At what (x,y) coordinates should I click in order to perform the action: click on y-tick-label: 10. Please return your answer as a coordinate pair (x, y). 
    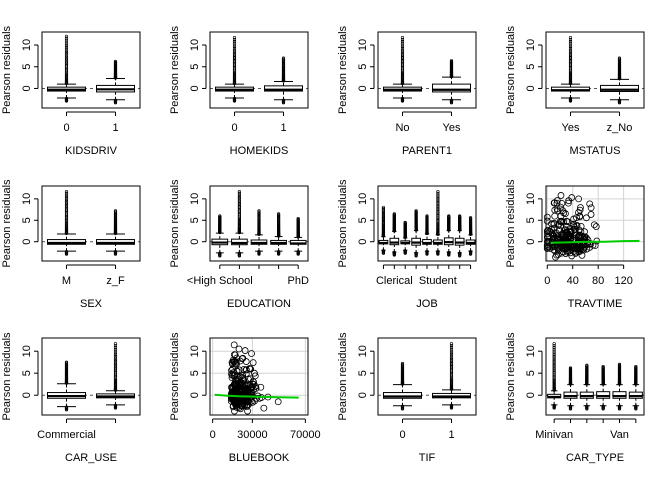
    Looking at the image, I should click on (363, 351).